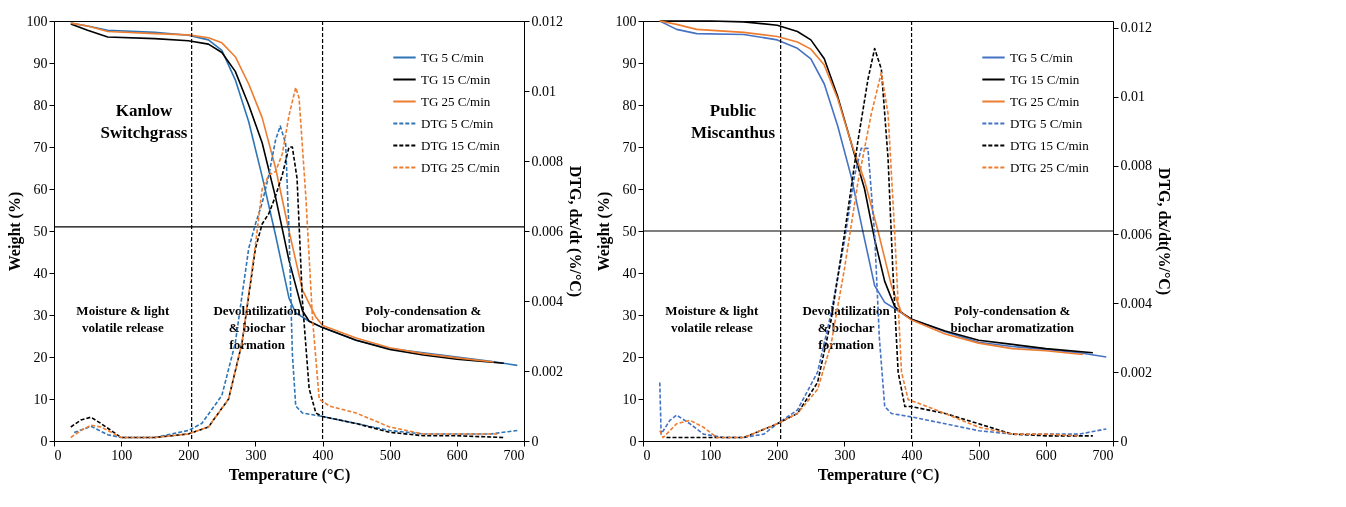 This screenshot has height=507, width=1346. What do you see at coordinates (846, 327) in the screenshot?
I see `annotation: Devolatilization & biochar formation` at bounding box center [846, 327].